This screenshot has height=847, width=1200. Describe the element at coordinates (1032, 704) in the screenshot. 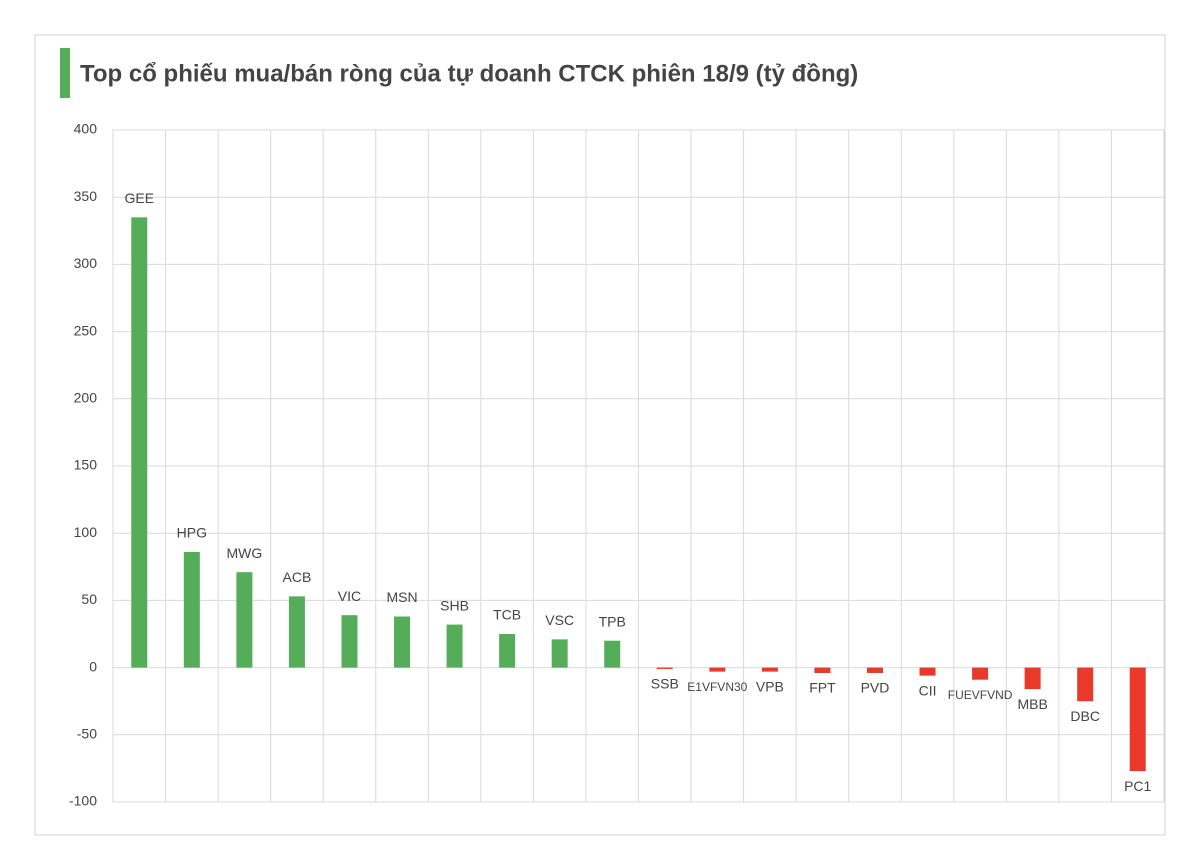

I see `category-label: MBB` at that location.